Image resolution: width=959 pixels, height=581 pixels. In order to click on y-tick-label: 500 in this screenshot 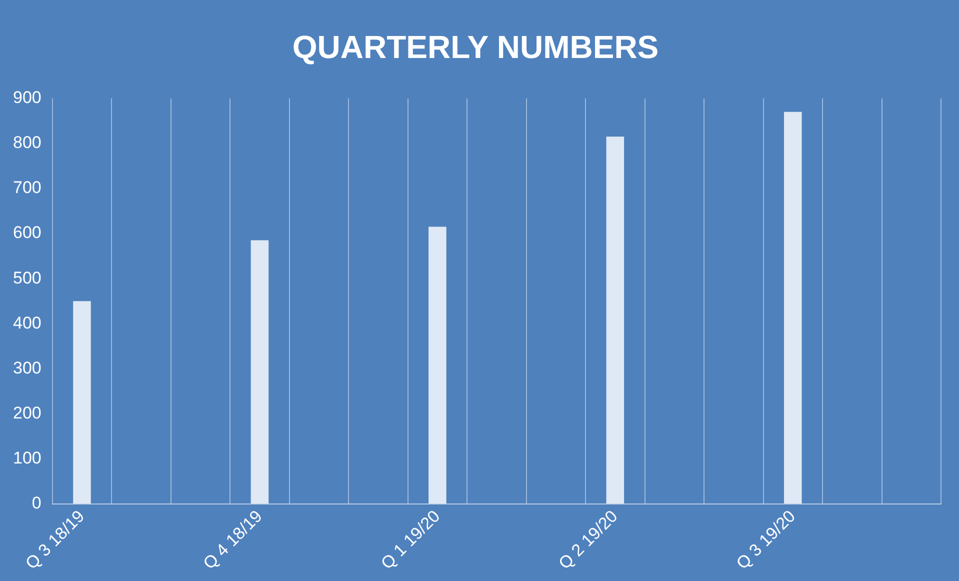, I will do `click(27, 278)`.